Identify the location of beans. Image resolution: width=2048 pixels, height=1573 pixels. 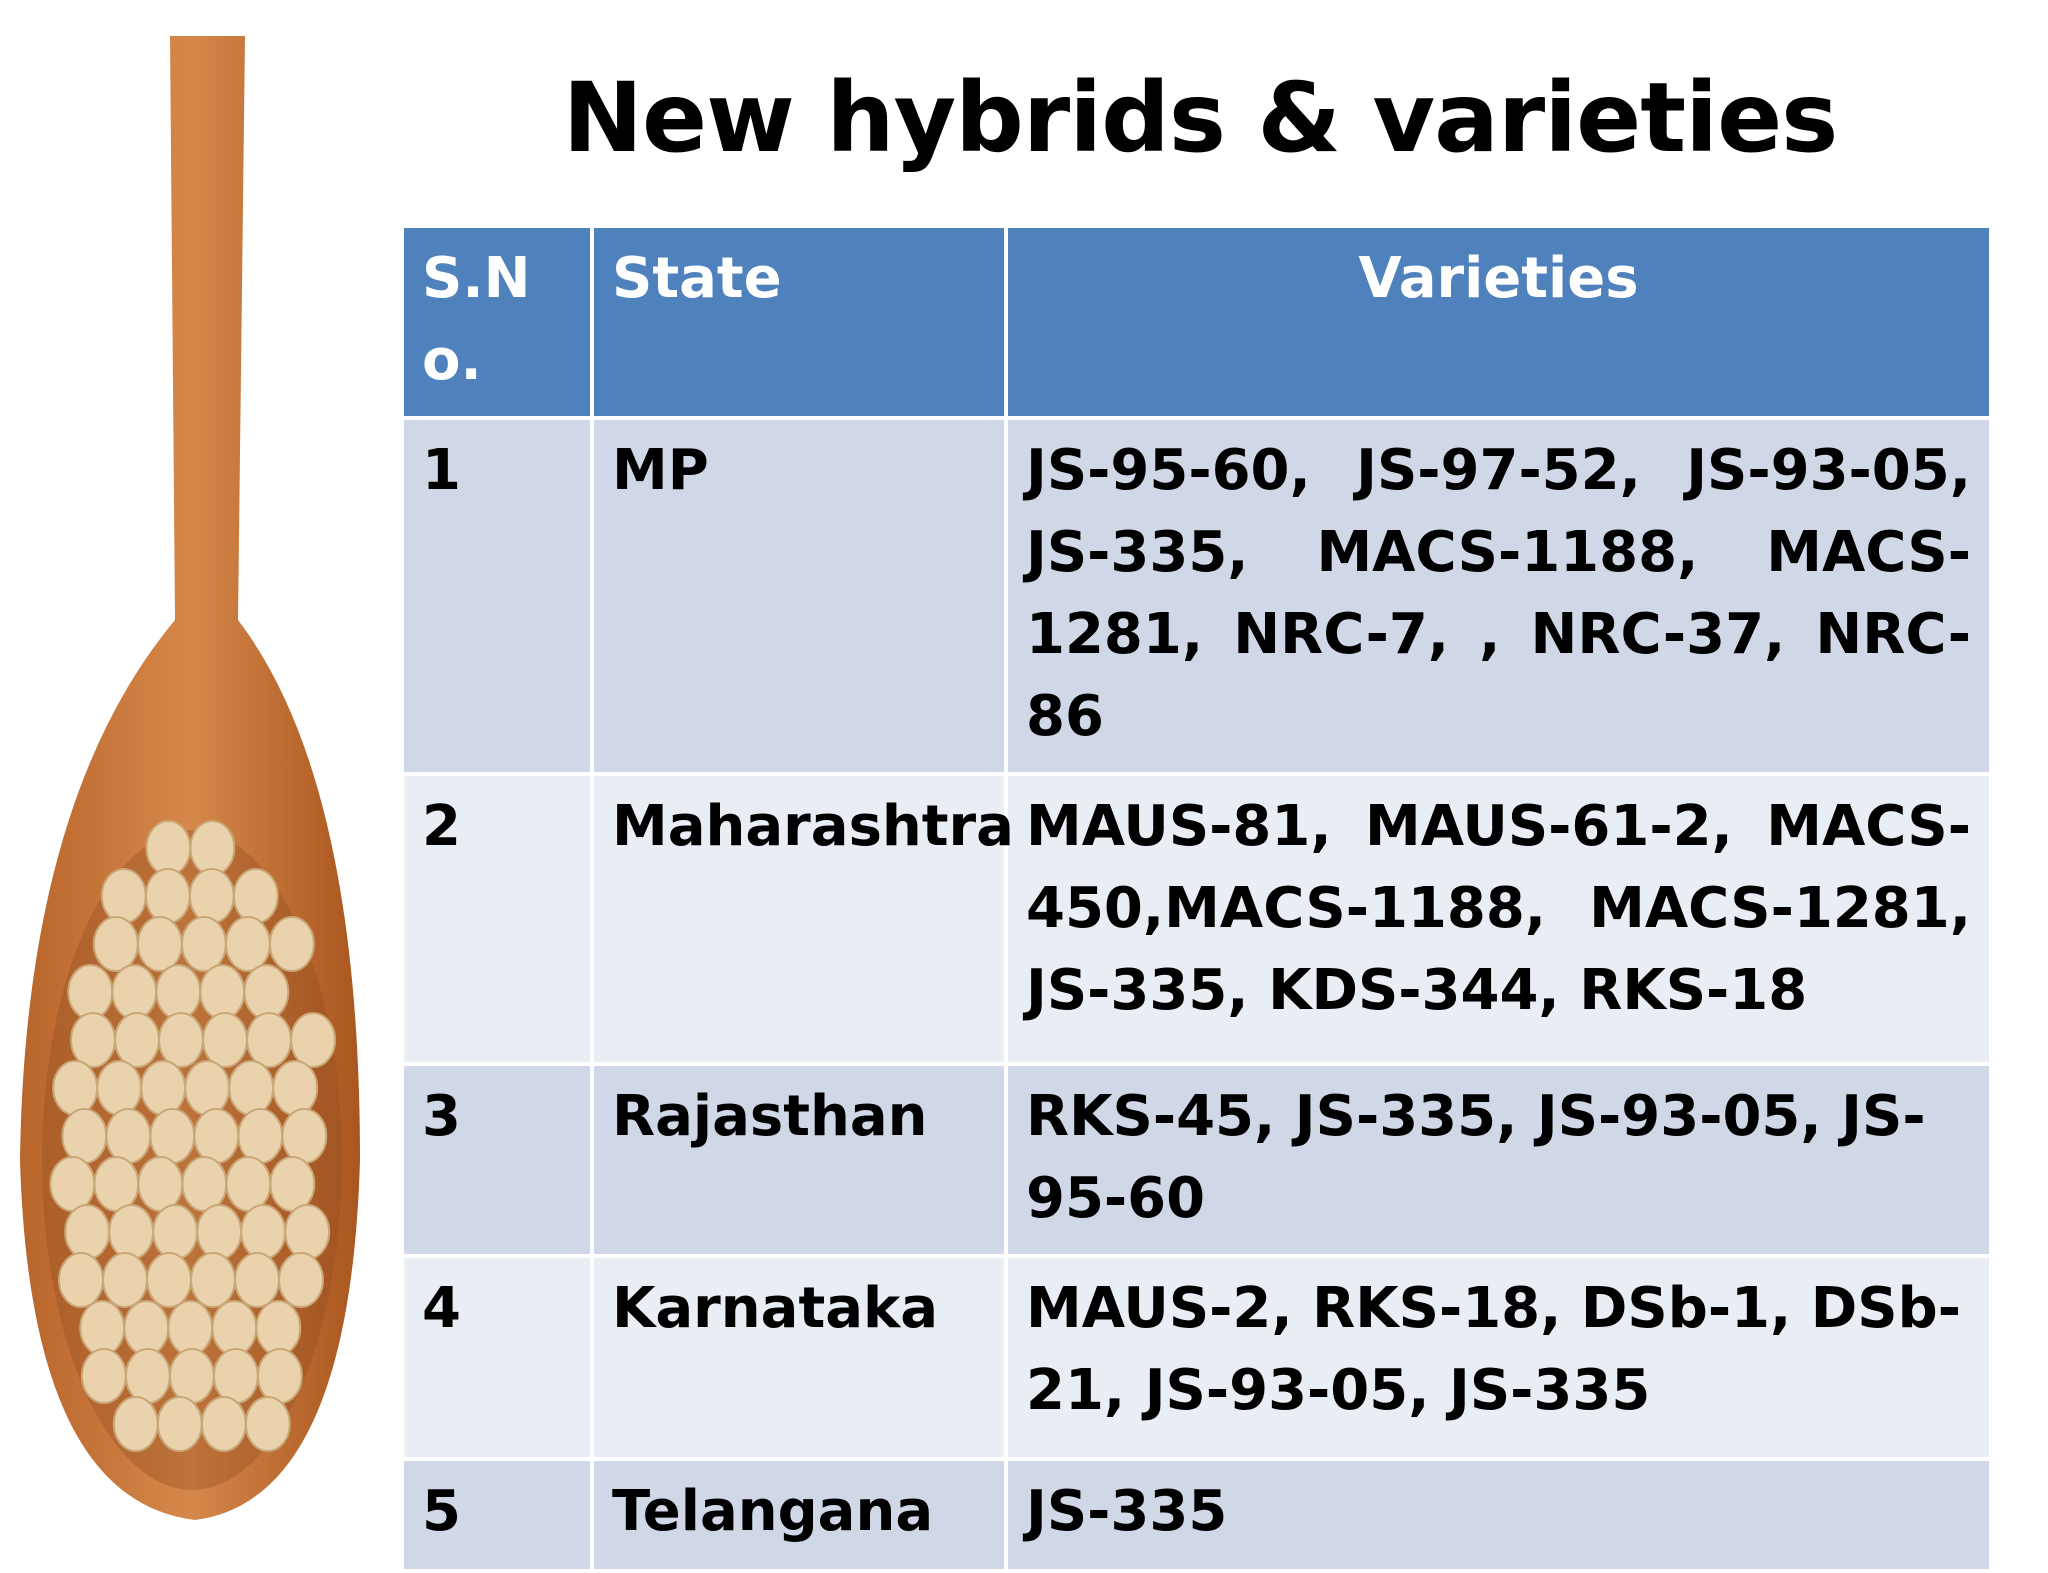
(193, 1136).